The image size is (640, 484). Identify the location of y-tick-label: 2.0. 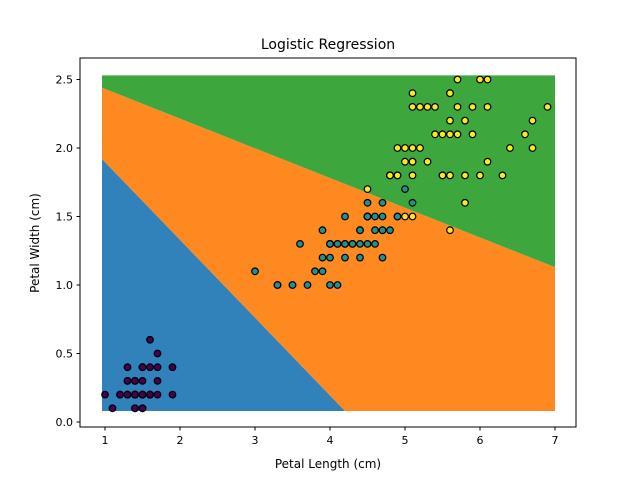
(65, 148).